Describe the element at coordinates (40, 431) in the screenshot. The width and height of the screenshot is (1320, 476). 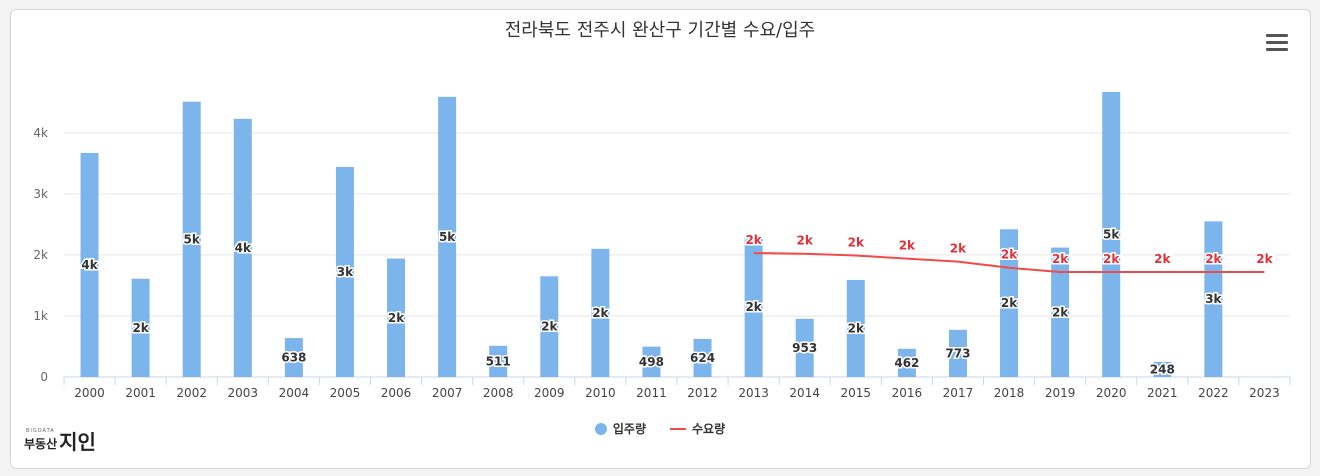
I see `brand-small-text: BIGDATA` at that location.